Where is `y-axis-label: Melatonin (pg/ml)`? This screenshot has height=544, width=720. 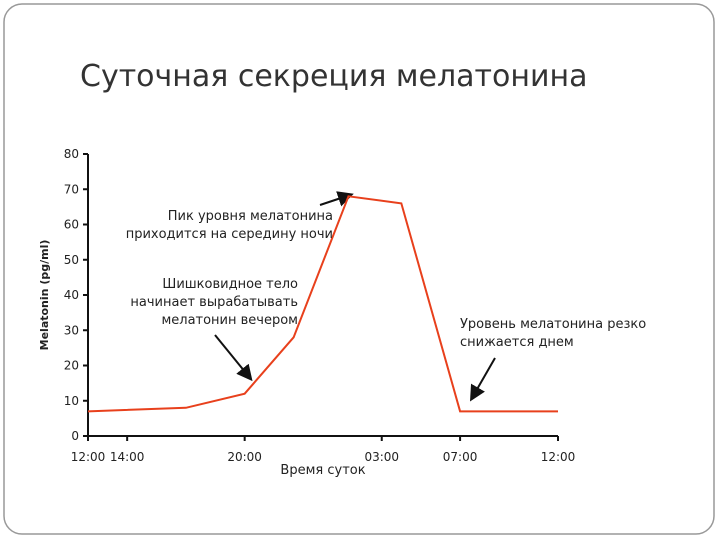
y-axis-label: Melatonin (pg/ml) is located at coordinates (44, 295).